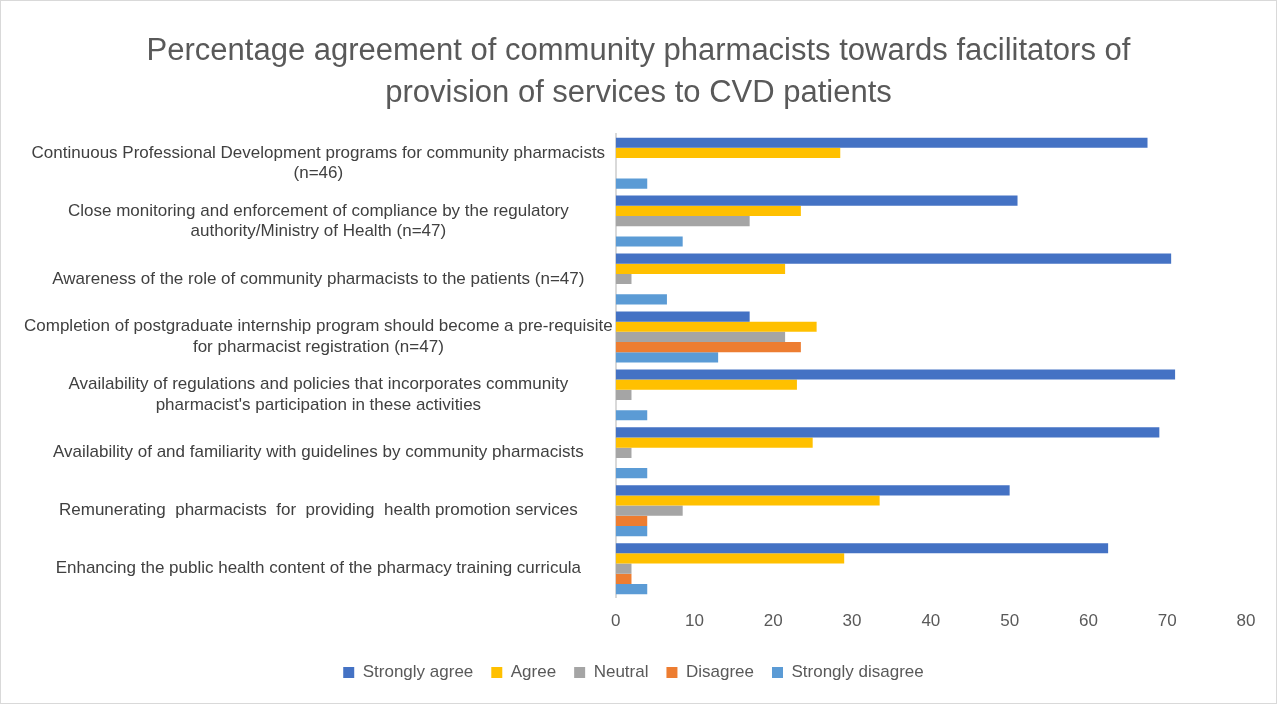 Image resolution: width=1277 pixels, height=704 pixels. Describe the element at coordinates (318, 510) in the screenshot. I see `y-tick-label: Remunerating pharmacists for providing health promotion services` at that location.